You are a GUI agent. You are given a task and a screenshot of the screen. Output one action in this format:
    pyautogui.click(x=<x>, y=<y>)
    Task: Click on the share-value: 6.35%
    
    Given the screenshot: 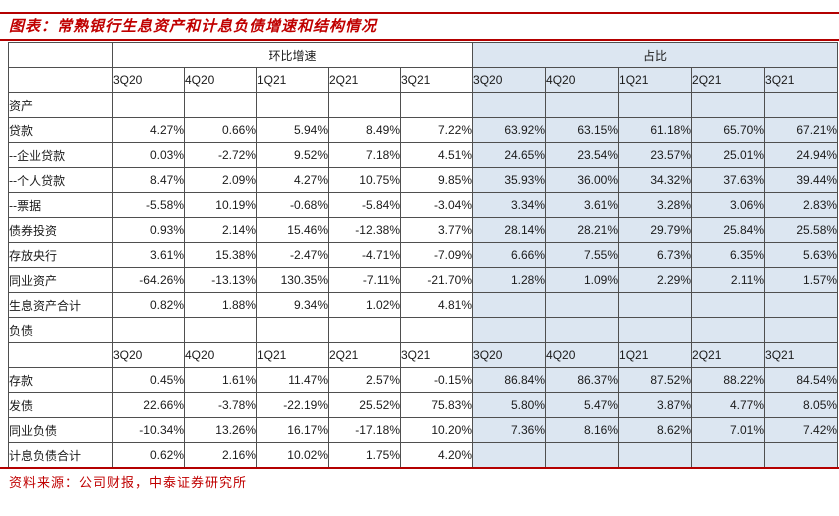 What is the action you would take?
    pyautogui.click(x=728, y=255)
    